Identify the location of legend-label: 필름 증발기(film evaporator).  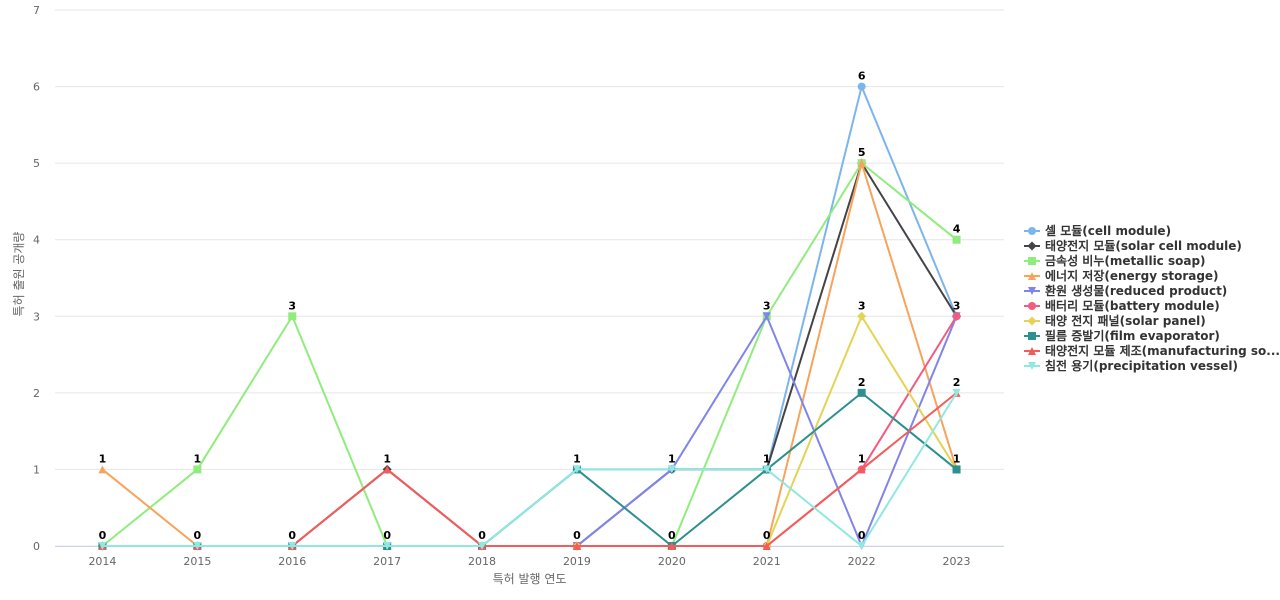
(1132, 335).